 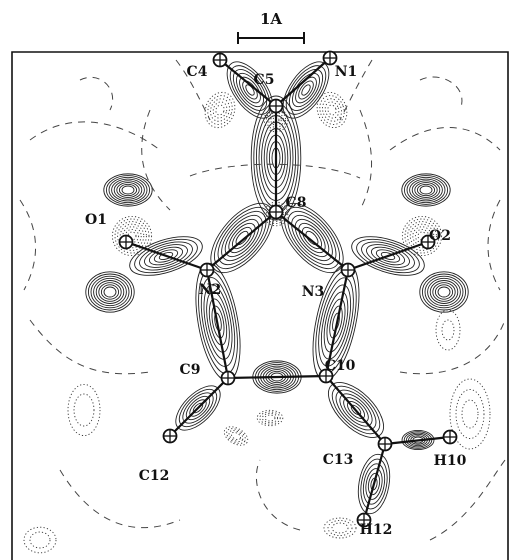 I want to click on atom-o2: O2, so click(x=435, y=239).